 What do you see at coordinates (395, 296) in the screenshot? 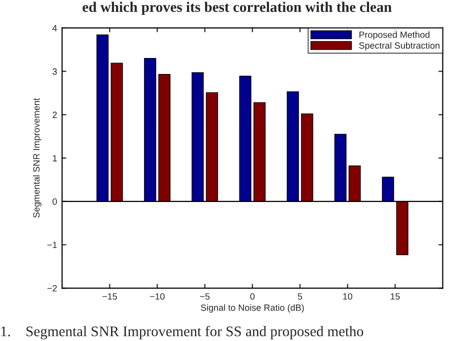
I see `x-tick-label: 15` at bounding box center [395, 296].